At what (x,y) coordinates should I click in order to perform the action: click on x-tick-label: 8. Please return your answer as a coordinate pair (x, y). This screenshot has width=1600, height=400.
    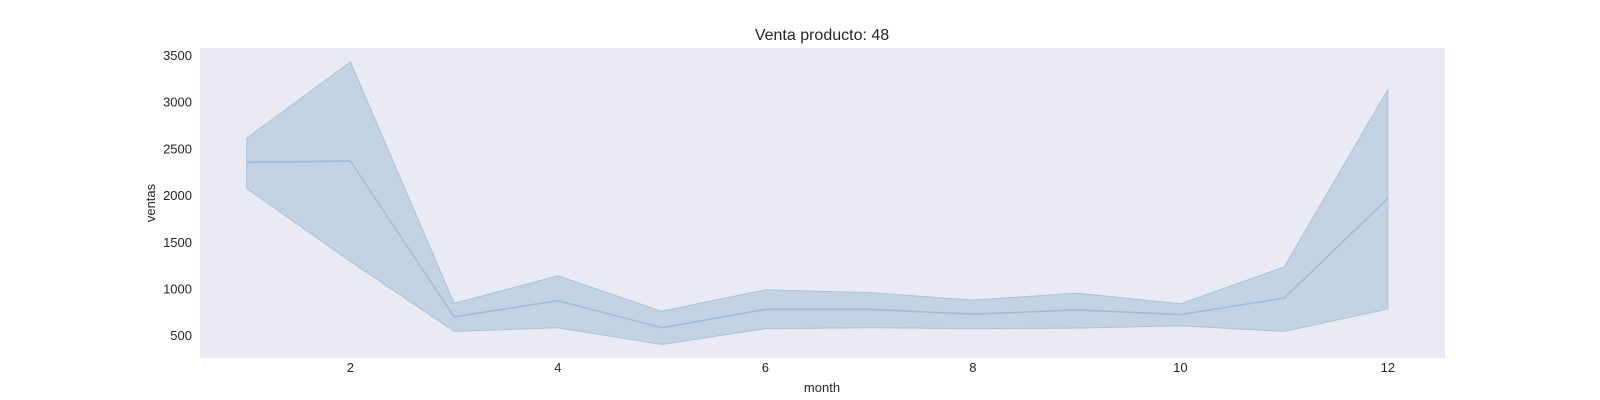
    Looking at the image, I should click on (972, 367).